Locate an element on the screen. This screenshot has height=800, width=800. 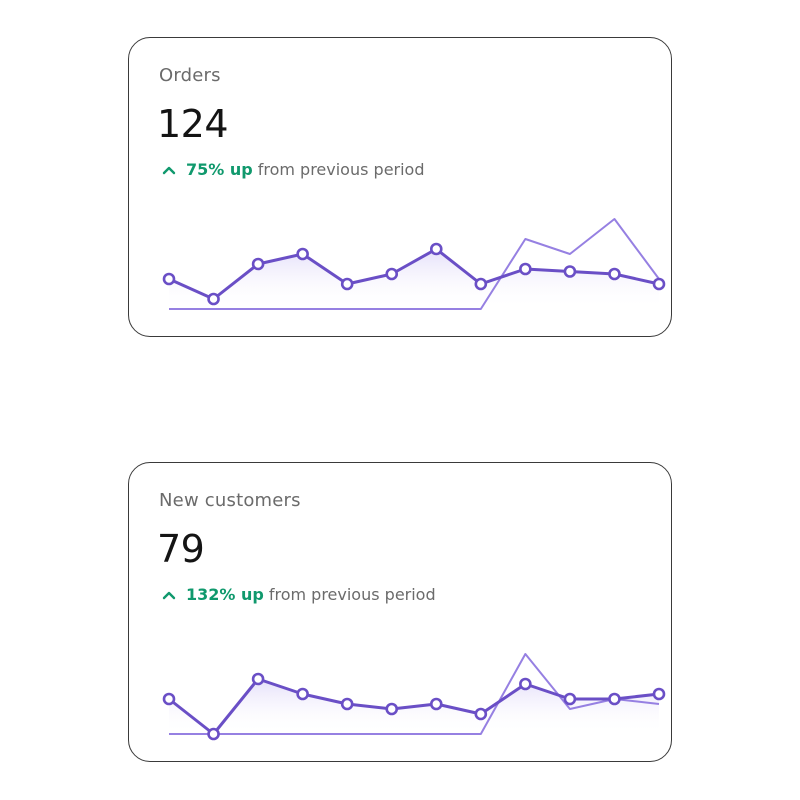
card-value: 79 is located at coordinates (181, 549).